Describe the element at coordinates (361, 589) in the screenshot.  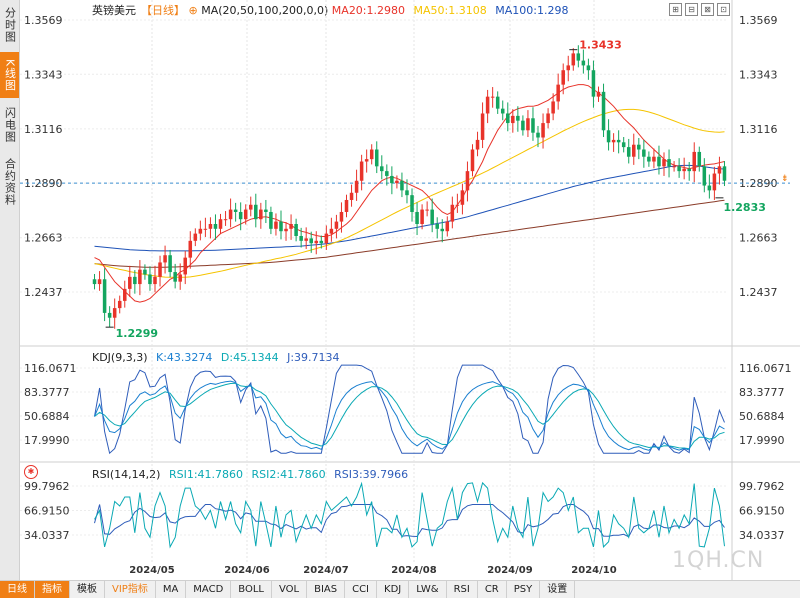
I see `bottom-tab-9: CCI` at that location.